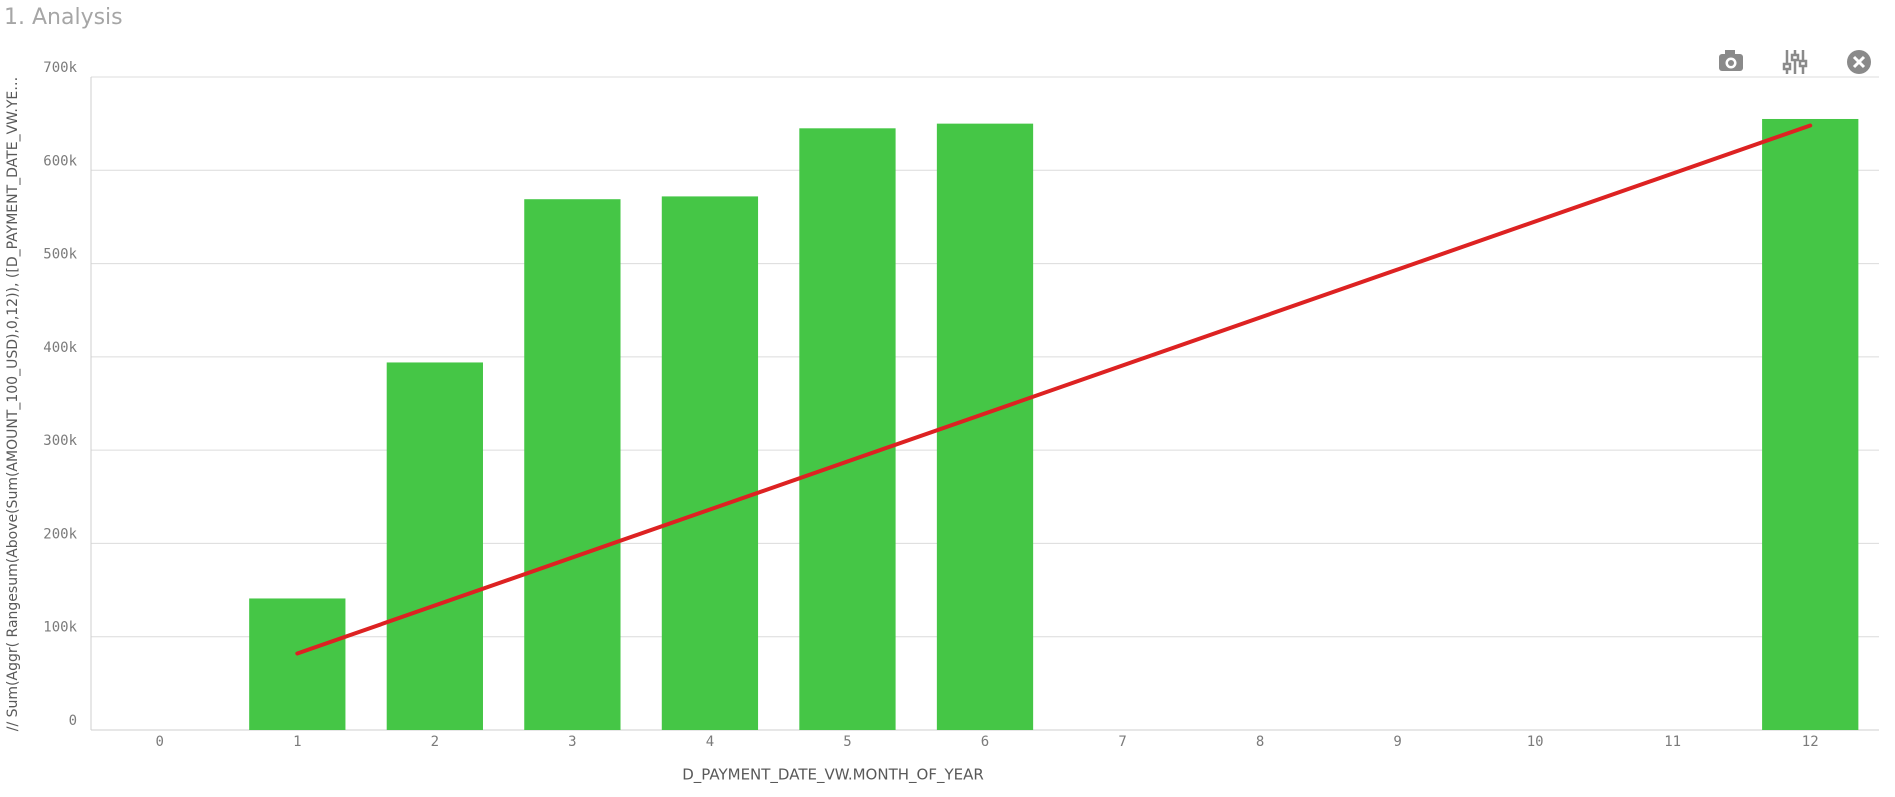 This screenshot has width=1895, height=797. Describe the element at coordinates (60, 441) in the screenshot. I see `y-tick-label: 300k` at that location.